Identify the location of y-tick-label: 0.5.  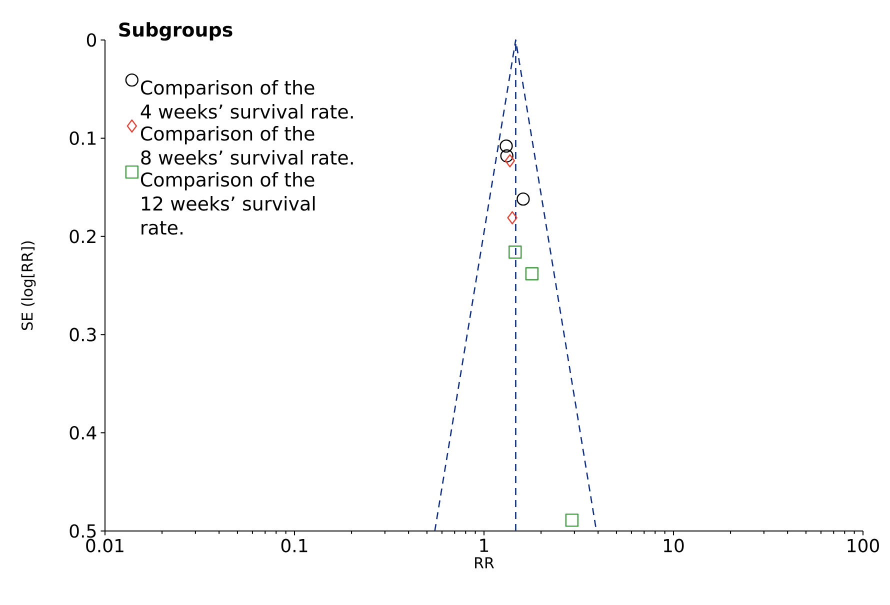
(83, 531).